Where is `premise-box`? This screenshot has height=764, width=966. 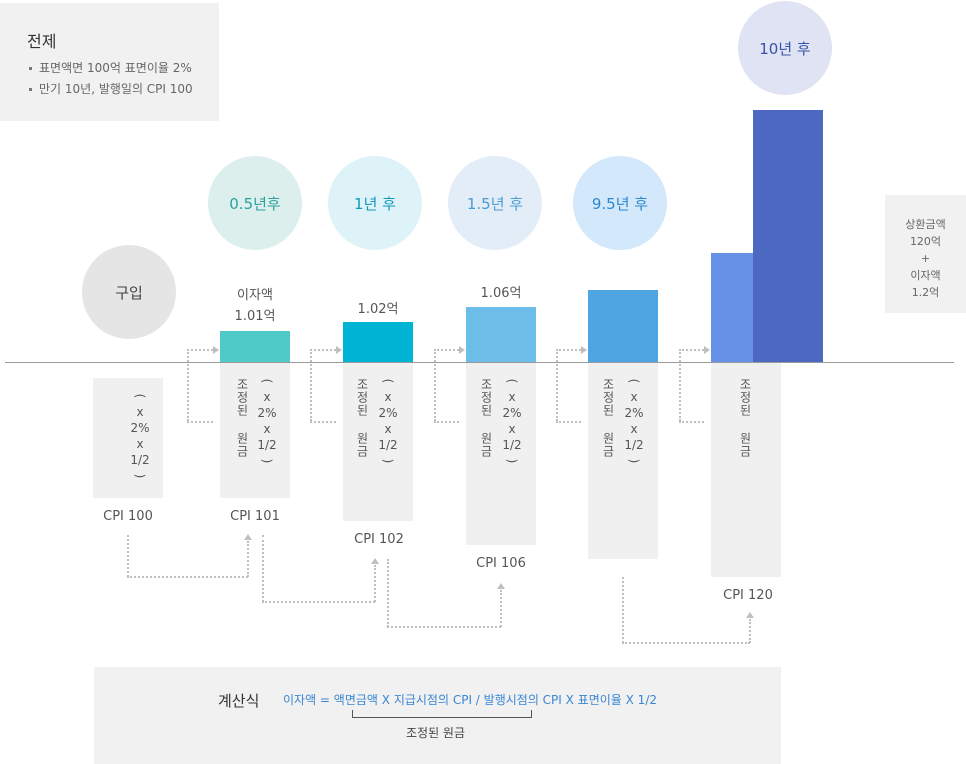 premise-box is located at coordinates (109, 62).